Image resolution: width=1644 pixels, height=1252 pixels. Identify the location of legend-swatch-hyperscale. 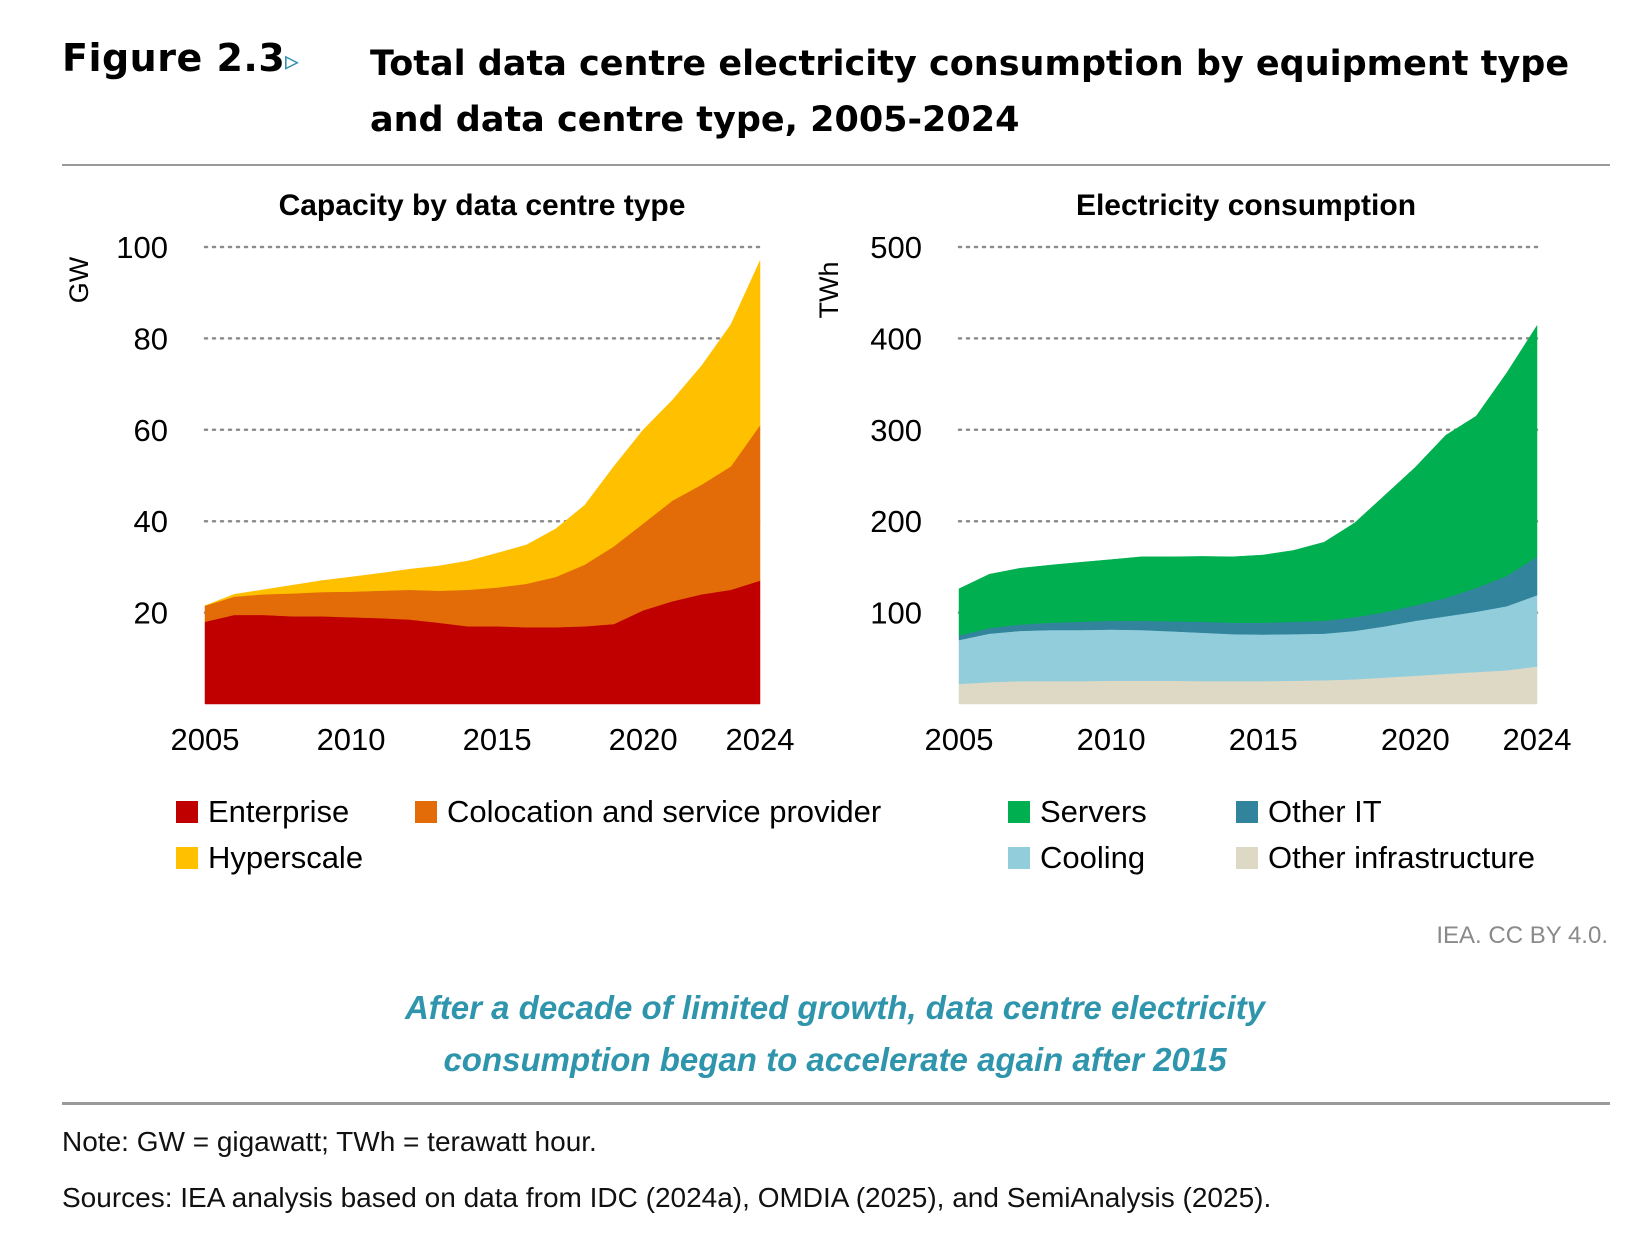
(187, 858).